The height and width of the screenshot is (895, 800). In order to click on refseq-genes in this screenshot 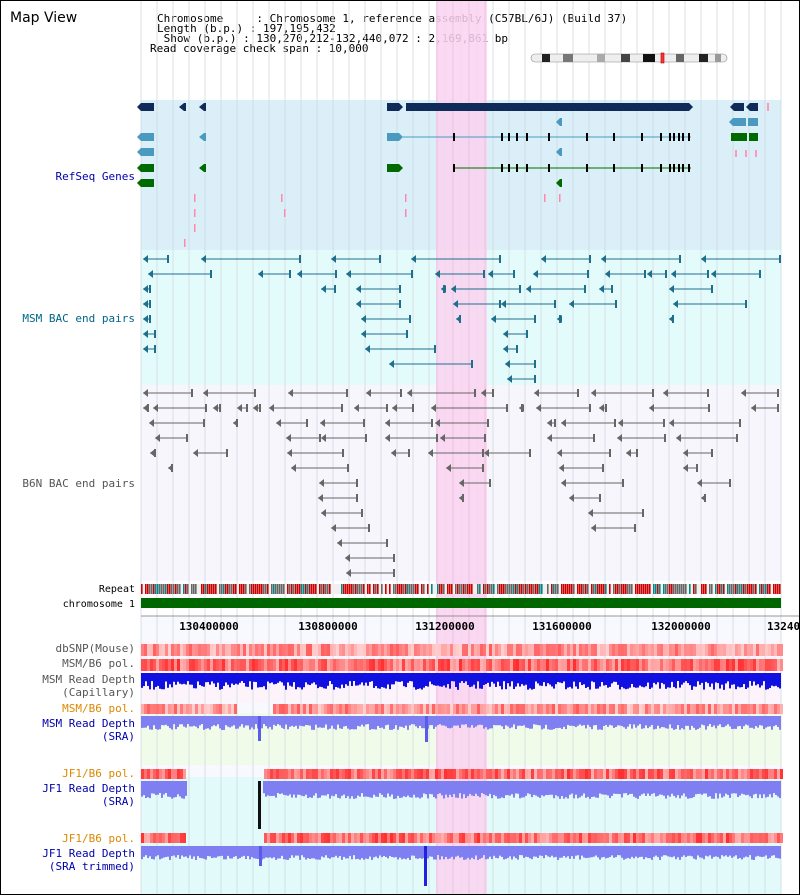, I will do `click(453, 175)`.